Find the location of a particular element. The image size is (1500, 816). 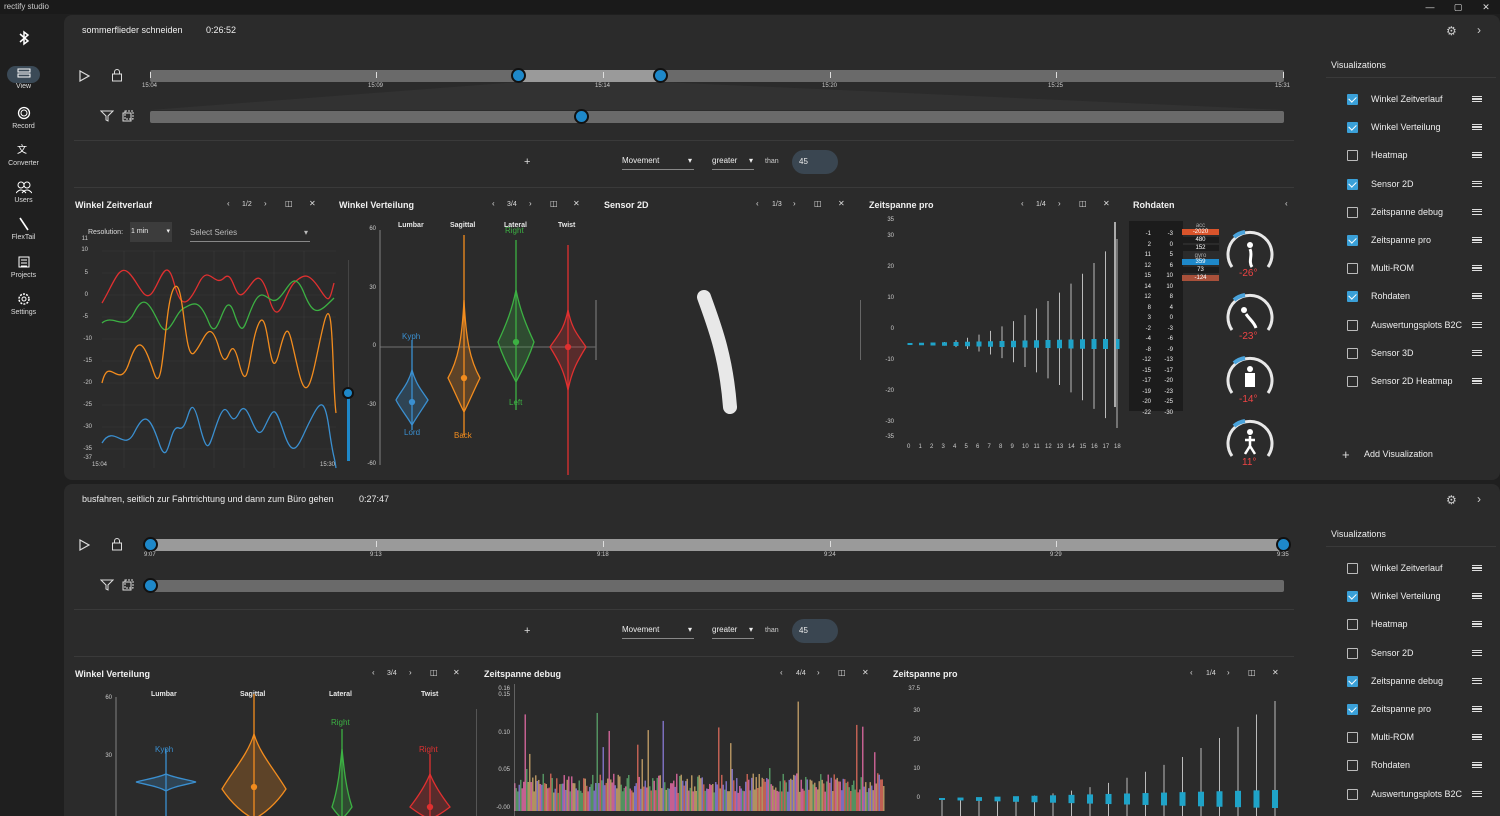

timeline-selection is located at coordinates (590, 76).